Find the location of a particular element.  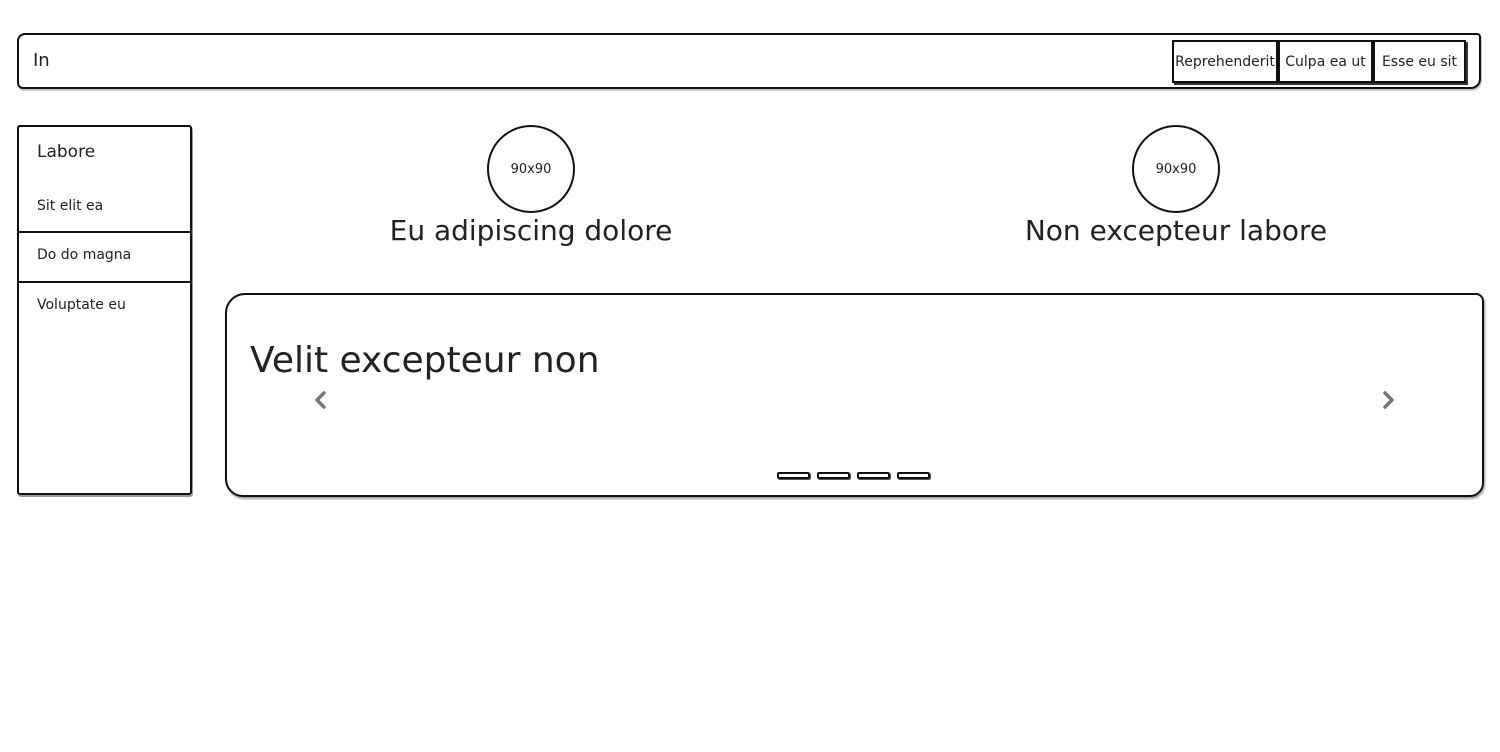

carousel-title: Velit excepteur non is located at coordinates (425, 360).